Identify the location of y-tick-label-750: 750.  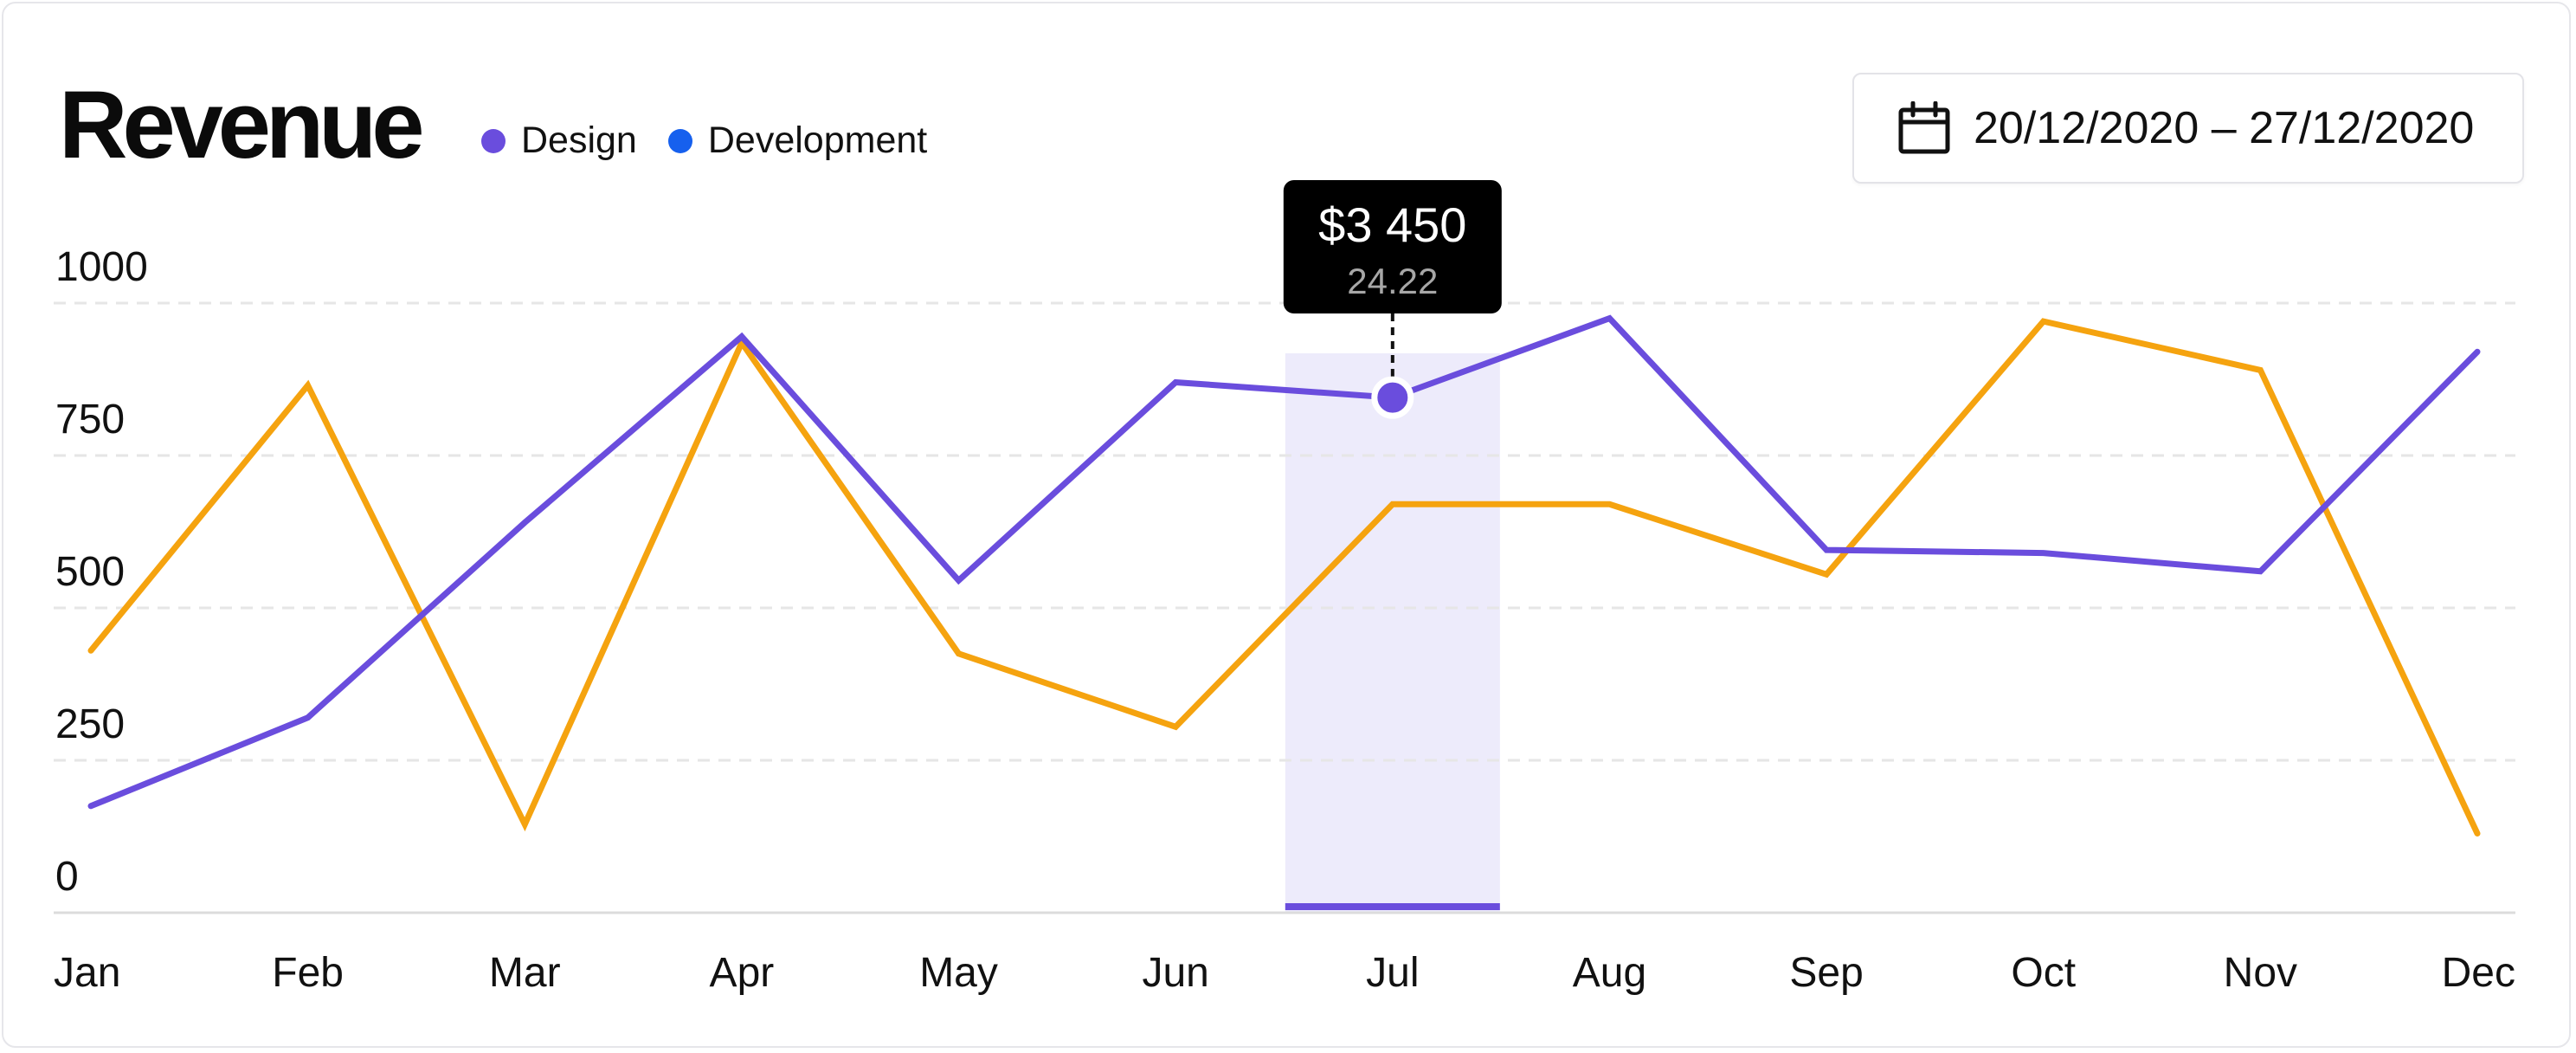
(90, 420).